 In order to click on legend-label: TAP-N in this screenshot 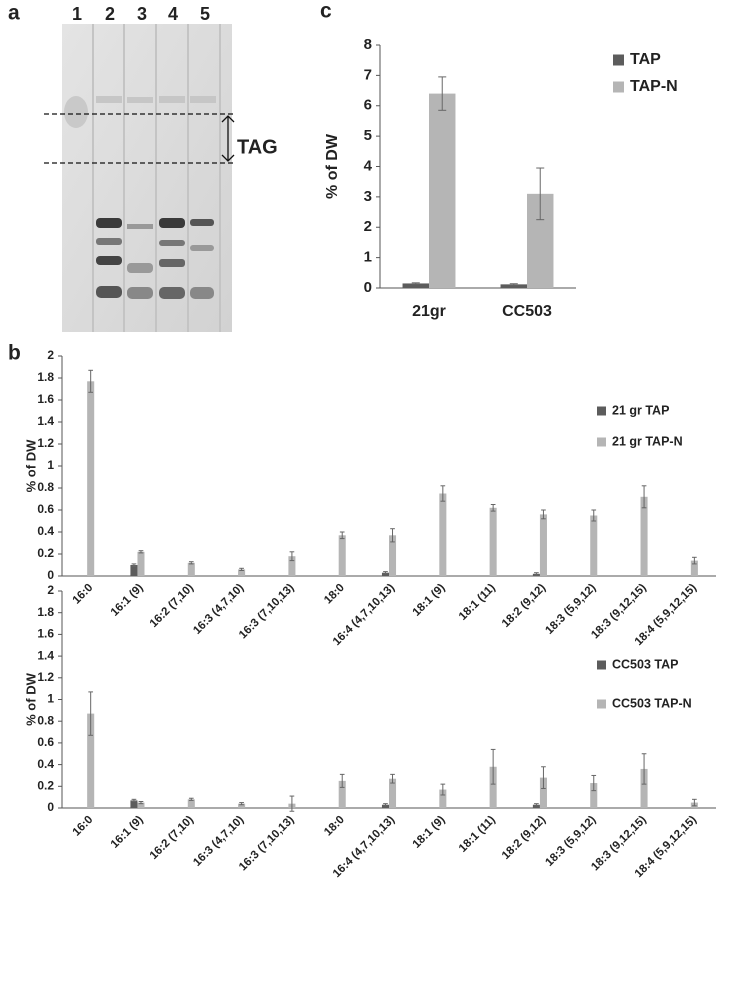, I will do `click(654, 86)`.